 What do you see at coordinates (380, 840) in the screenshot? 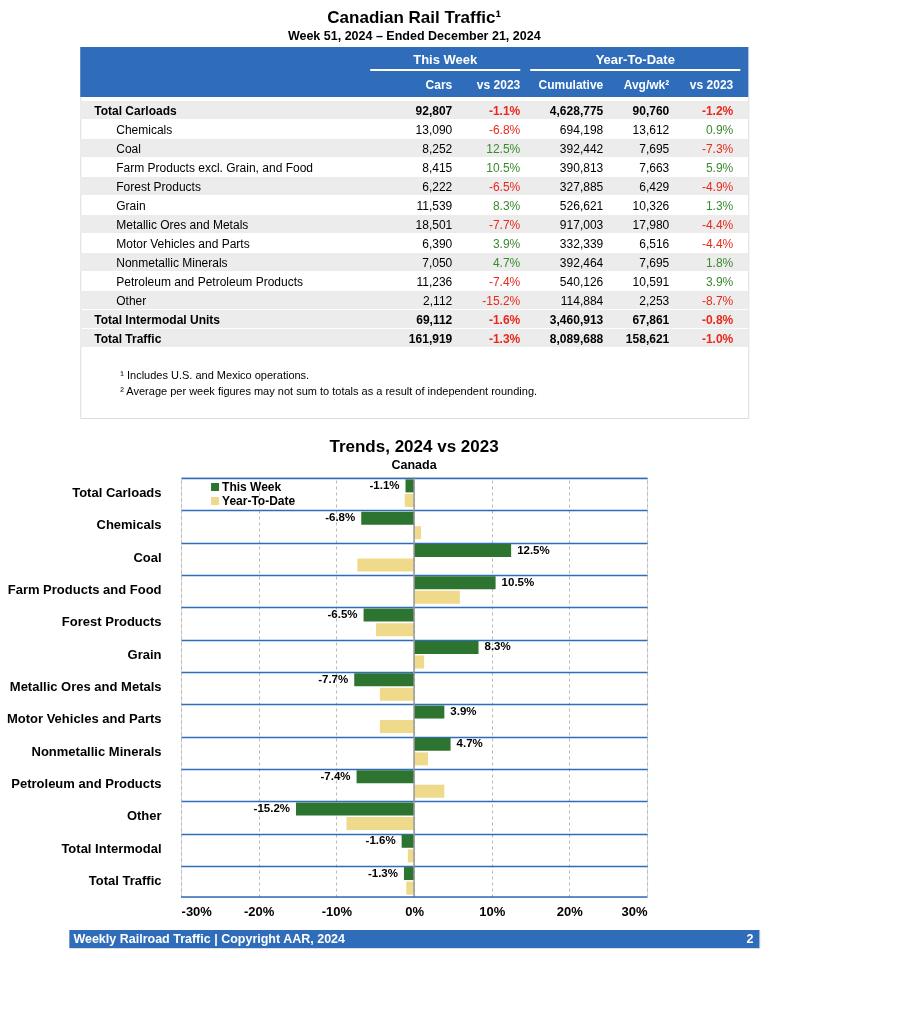
I see `data-label: -1.6%` at bounding box center [380, 840].